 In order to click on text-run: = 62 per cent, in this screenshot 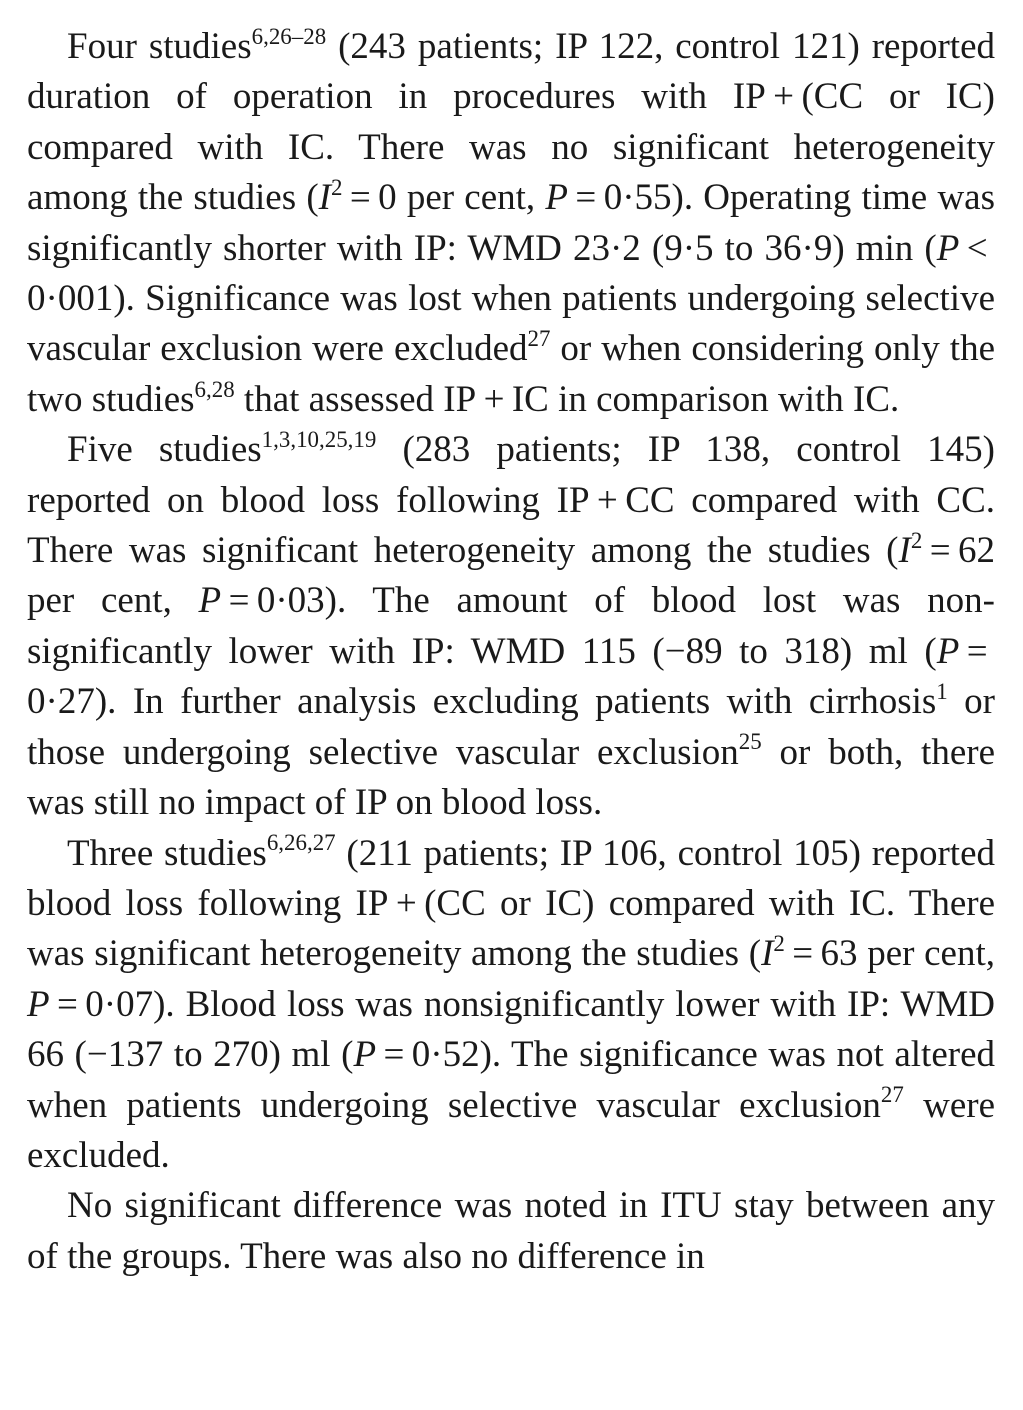, I will do `click(511, 576)`.